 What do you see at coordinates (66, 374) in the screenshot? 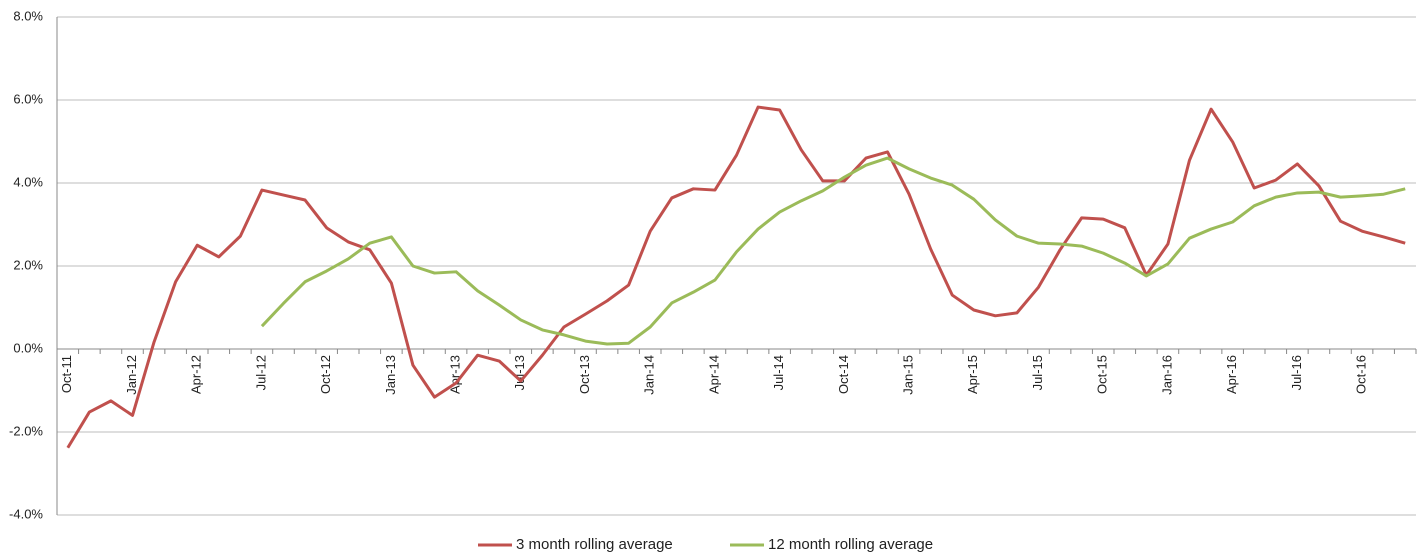
I see `x-tick-label: Oct-11` at bounding box center [66, 374].